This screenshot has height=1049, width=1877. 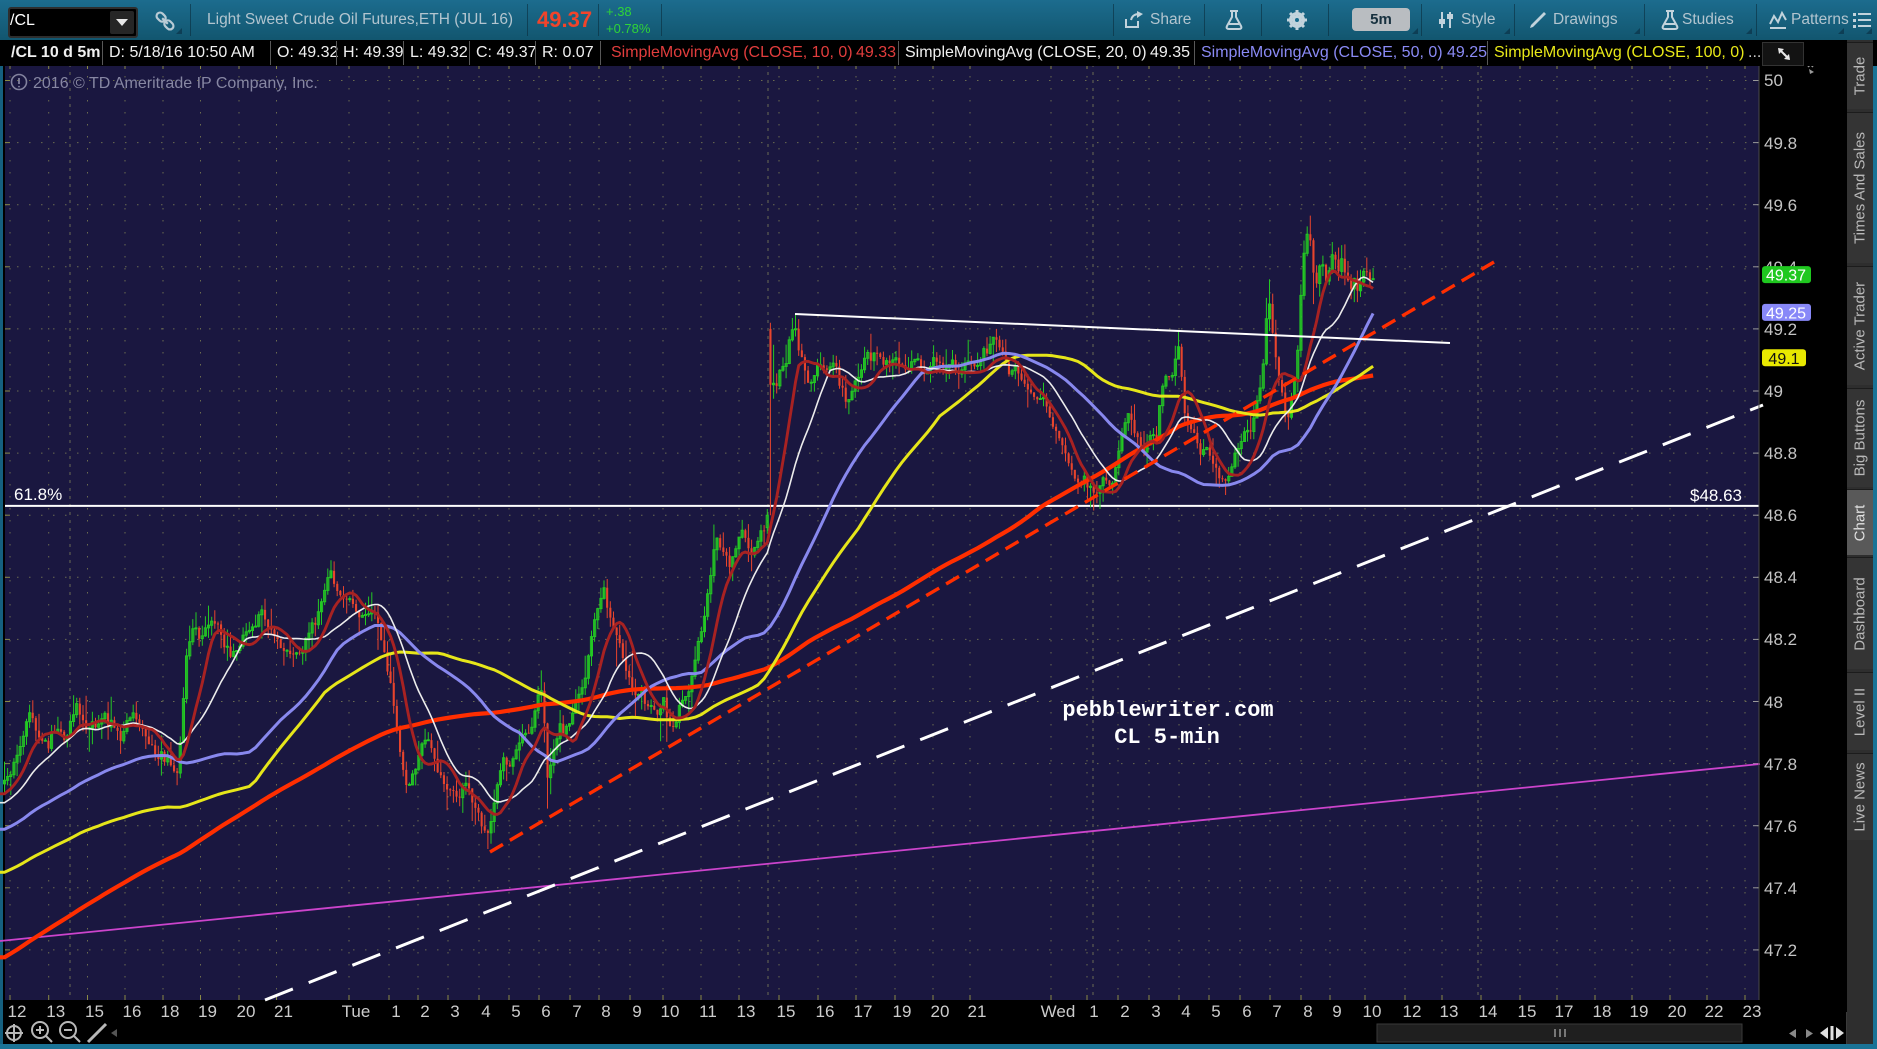 What do you see at coordinates (1773, 702) in the screenshot?
I see `svg-text: 48` at bounding box center [1773, 702].